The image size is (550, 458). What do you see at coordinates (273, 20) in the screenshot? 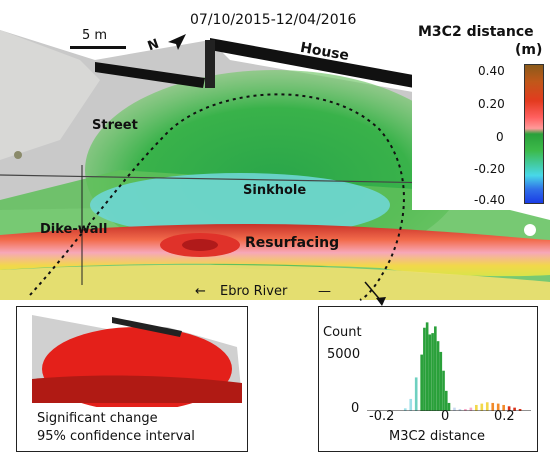
I see `date-range: 07/10/2015-12/04/2016` at bounding box center [273, 20].